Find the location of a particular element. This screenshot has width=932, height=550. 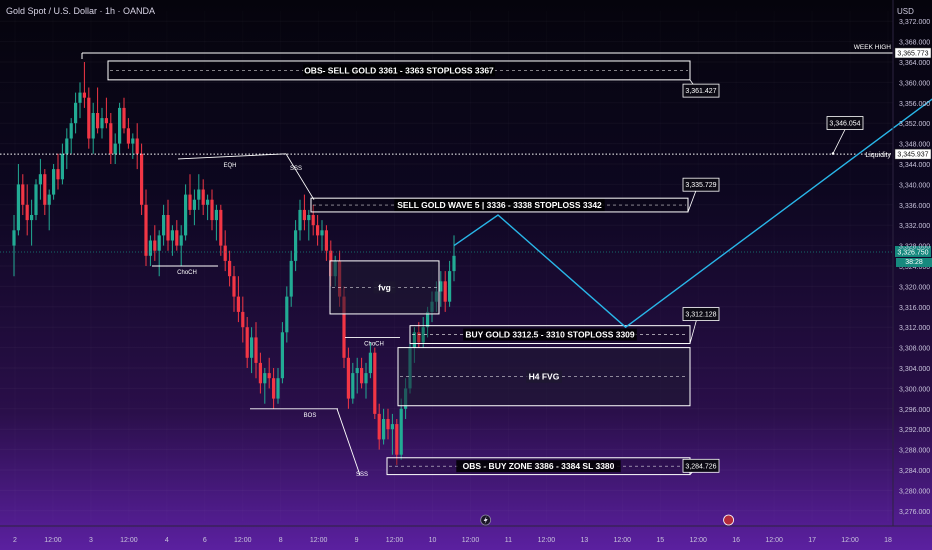

x-tick-label: 4 is located at coordinates (167, 540).